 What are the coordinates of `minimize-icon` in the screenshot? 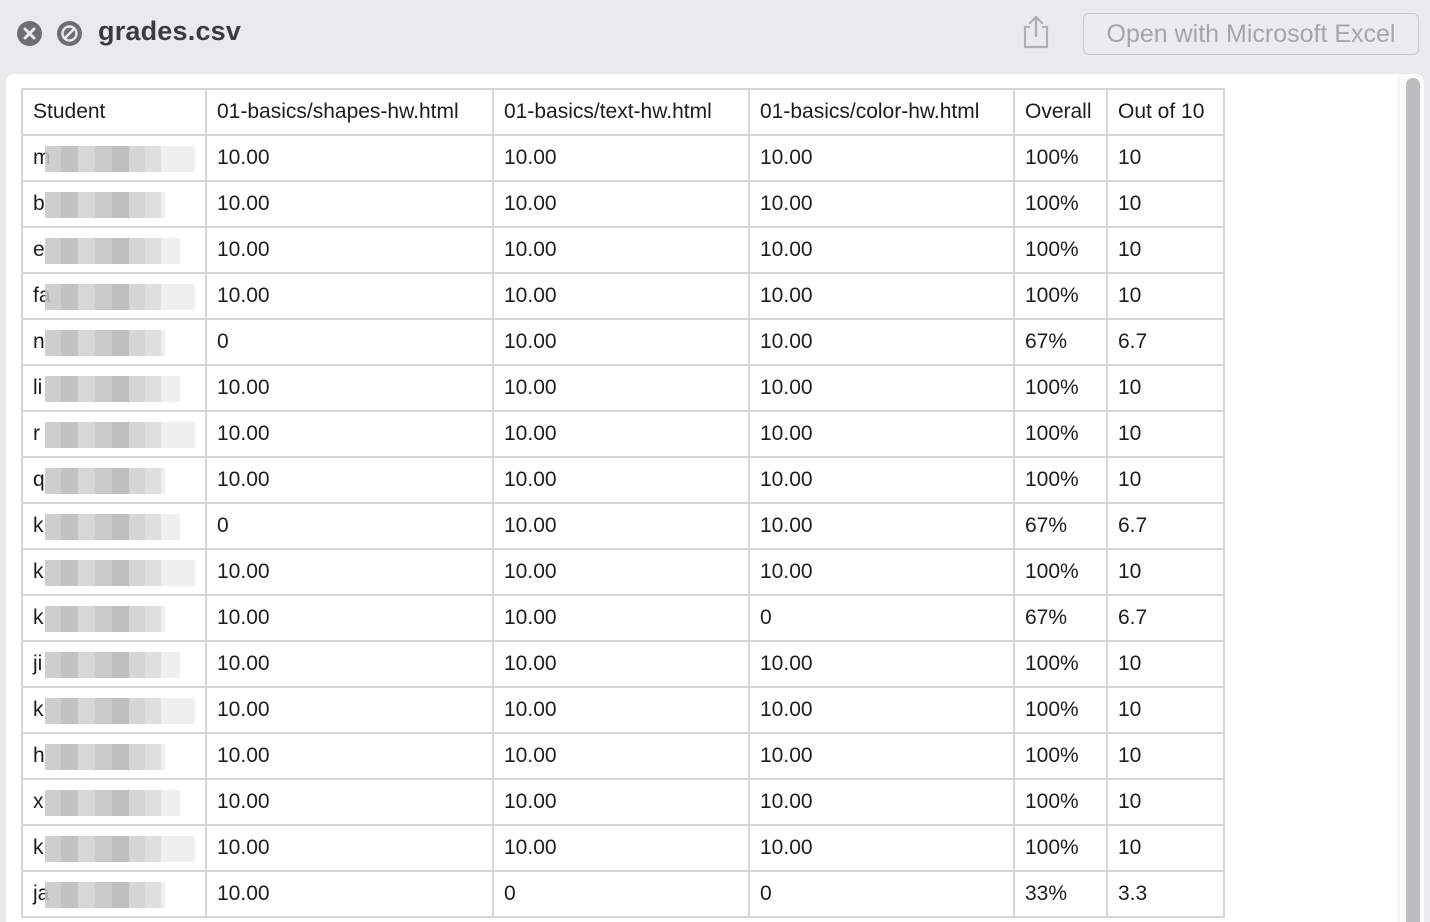 It's located at (69, 33).